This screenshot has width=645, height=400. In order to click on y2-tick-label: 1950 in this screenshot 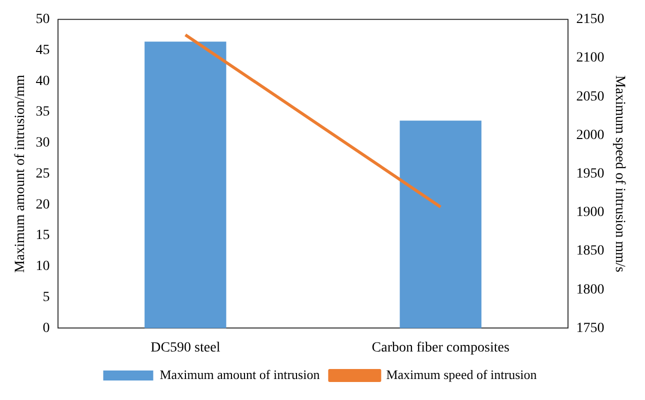, I will do `click(590, 174)`.